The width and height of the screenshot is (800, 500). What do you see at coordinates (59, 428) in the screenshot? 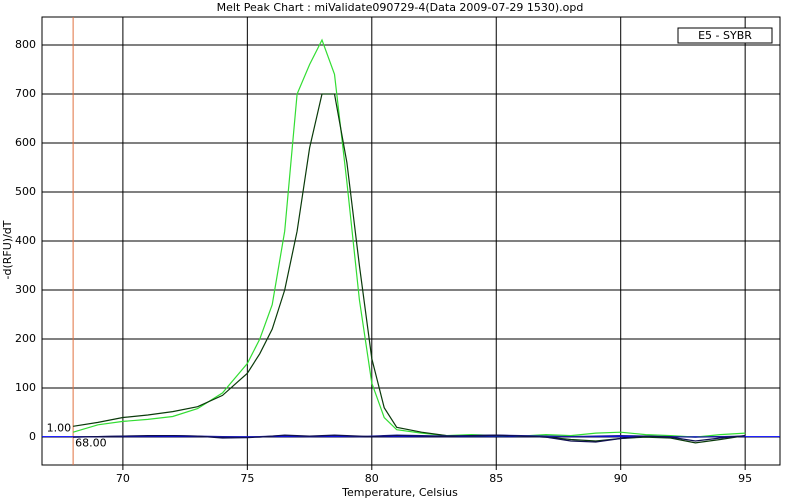
I see `threshold-y-label: 1.00` at bounding box center [59, 428].